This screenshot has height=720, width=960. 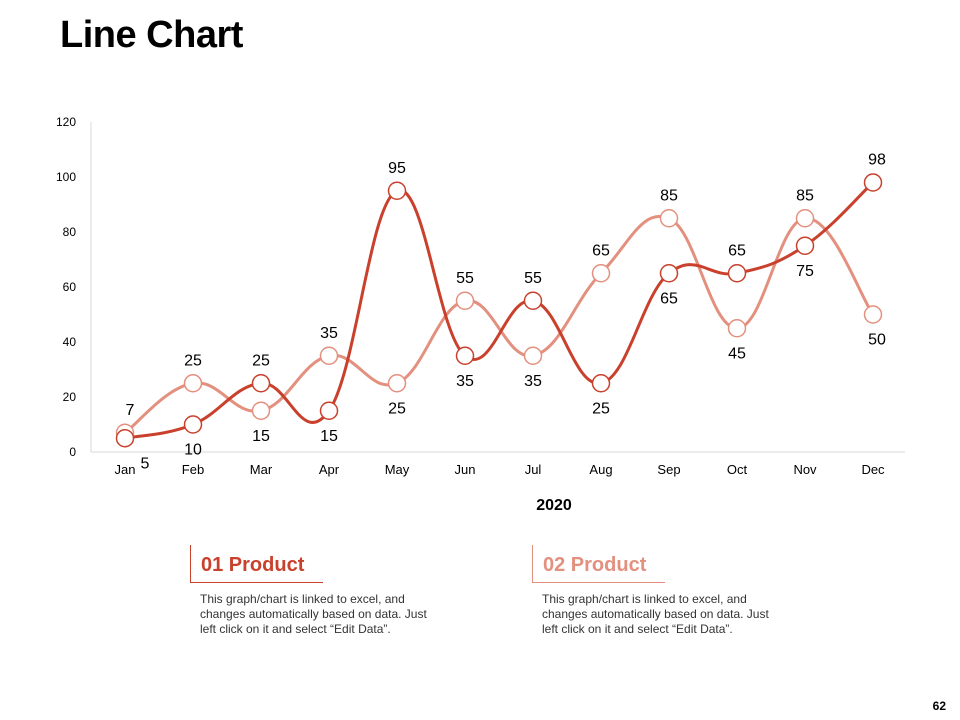 I want to click on x-tick-label: Dec, so click(x=873, y=469).